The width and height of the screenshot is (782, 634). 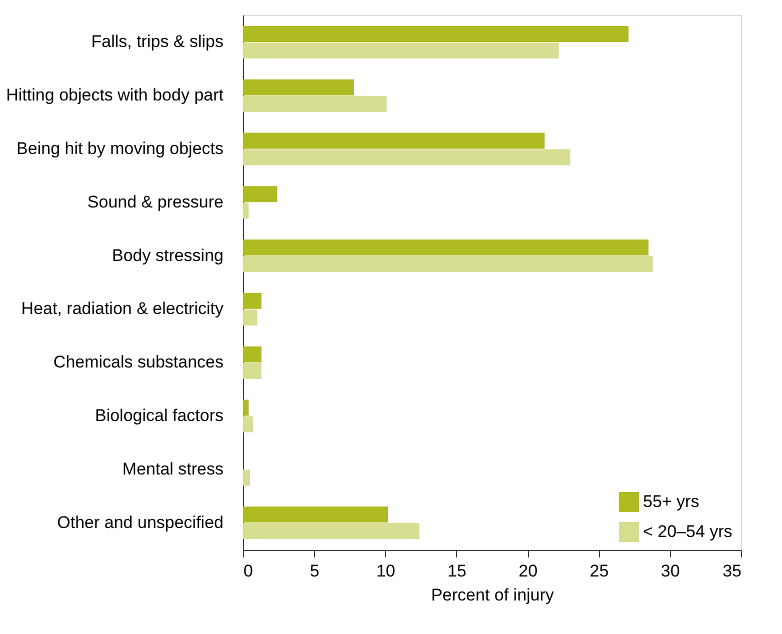 What do you see at coordinates (386, 571) in the screenshot?
I see `x-tick-label: 10` at bounding box center [386, 571].